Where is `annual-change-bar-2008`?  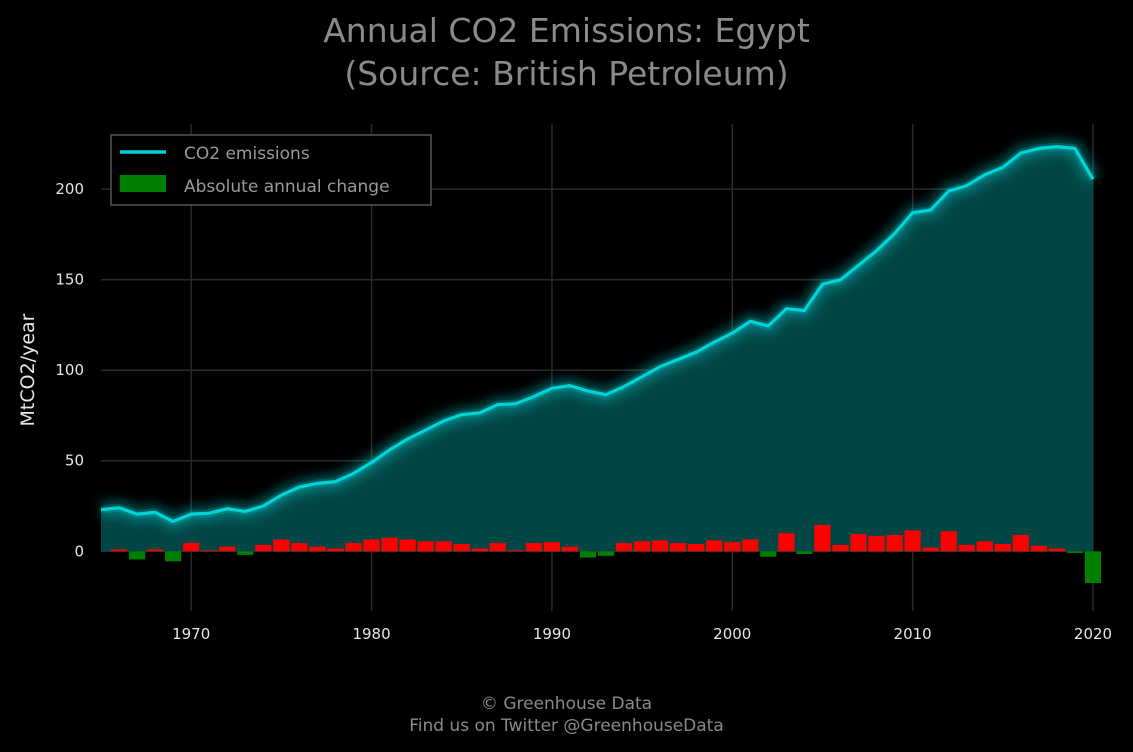 annual-change-bar-2008 is located at coordinates (876, 543).